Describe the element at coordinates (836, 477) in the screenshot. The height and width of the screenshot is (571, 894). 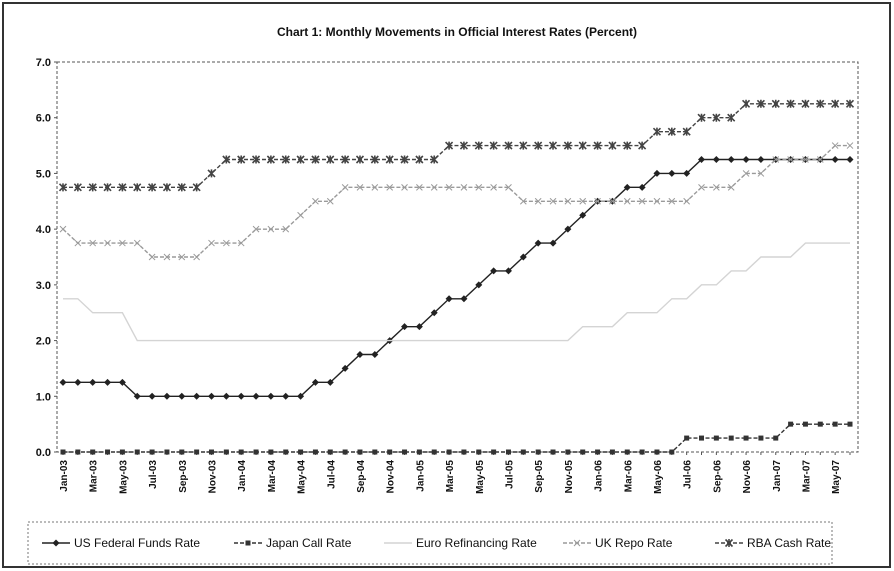
I see `x-tick-label: May-07` at that location.